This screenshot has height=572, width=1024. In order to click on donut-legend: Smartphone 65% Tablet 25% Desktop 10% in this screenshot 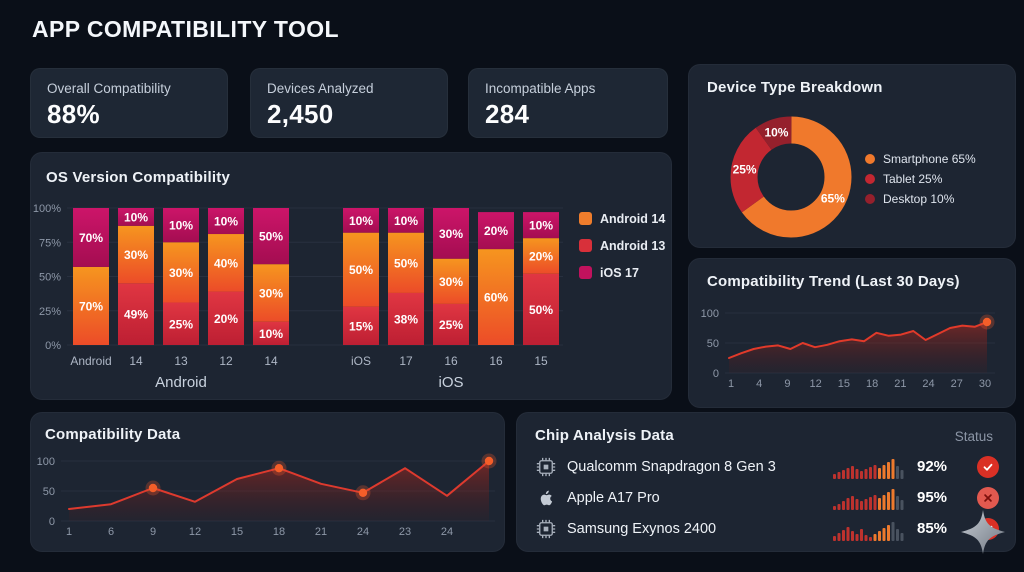, I will do `click(920, 179)`.